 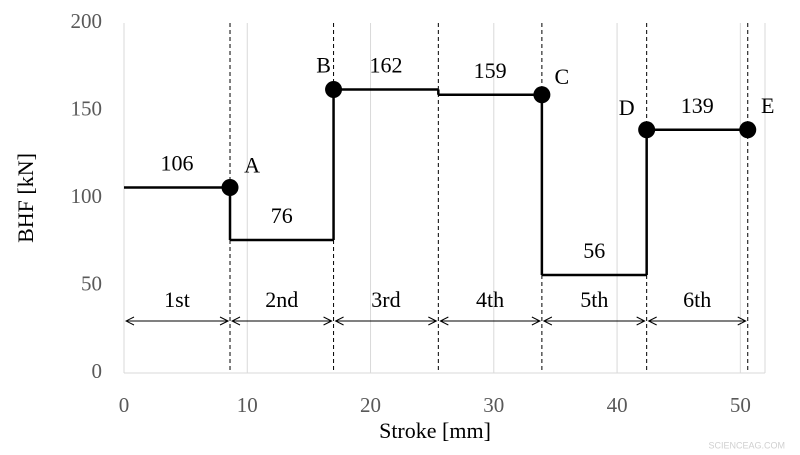 What do you see at coordinates (435, 430) in the screenshot?
I see `x-axis-label: Stroke [mm]` at bounding box center [435, 430].